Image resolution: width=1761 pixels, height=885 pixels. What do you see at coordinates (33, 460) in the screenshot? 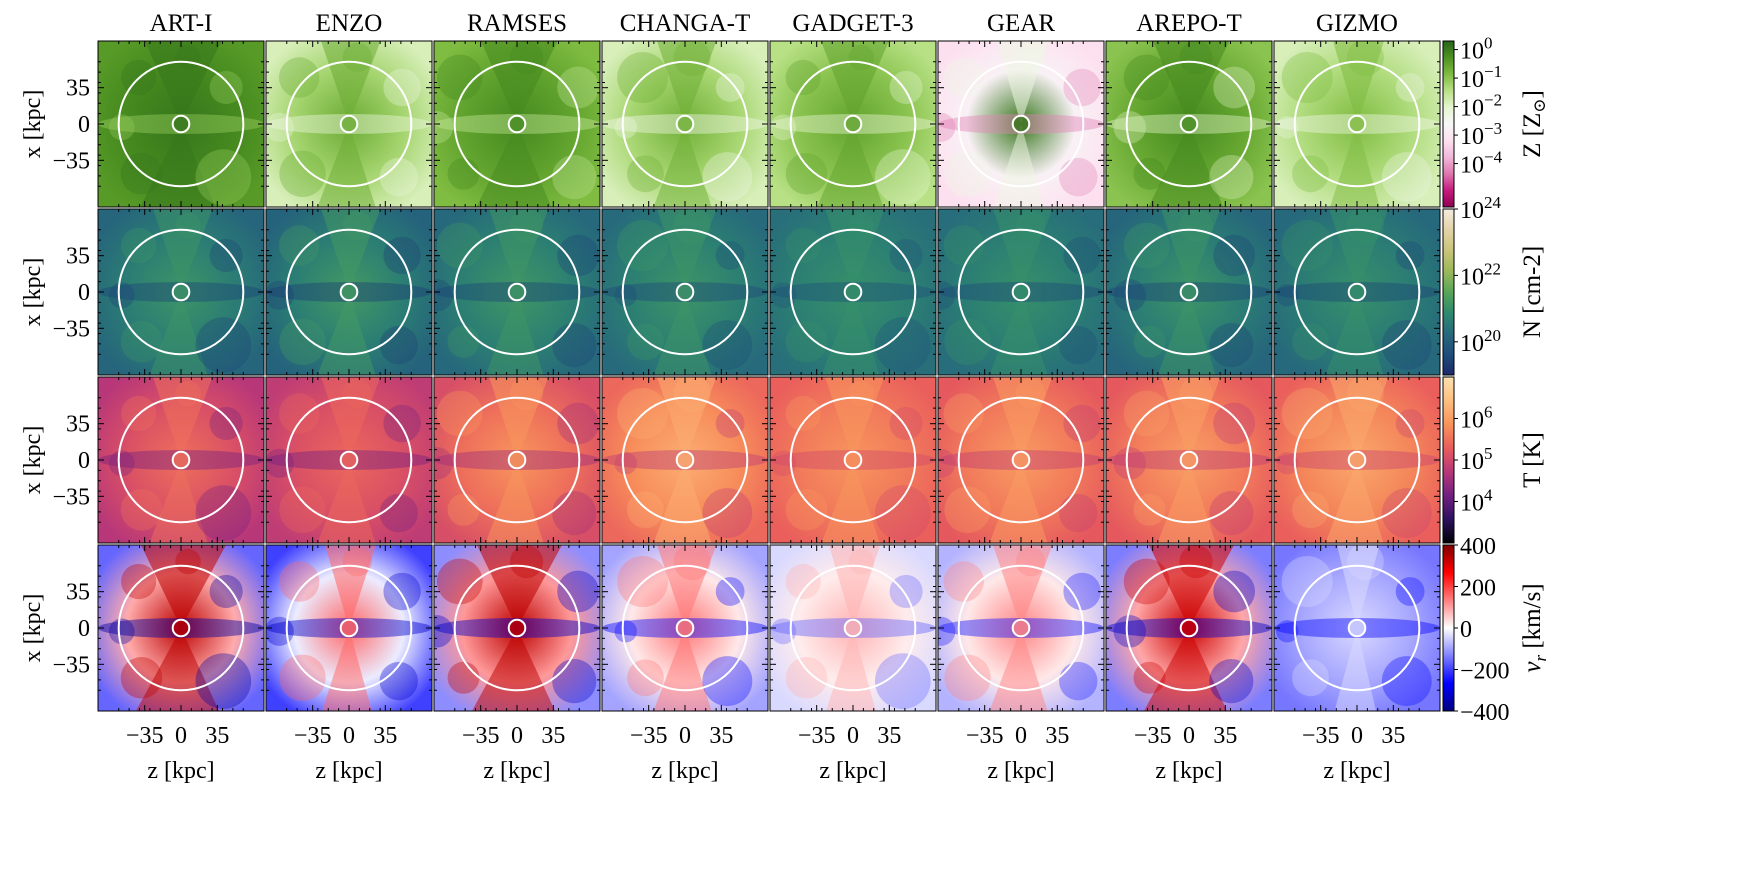
I see `y-axis-label: x [kpc]` at bounding box center [33, 460].